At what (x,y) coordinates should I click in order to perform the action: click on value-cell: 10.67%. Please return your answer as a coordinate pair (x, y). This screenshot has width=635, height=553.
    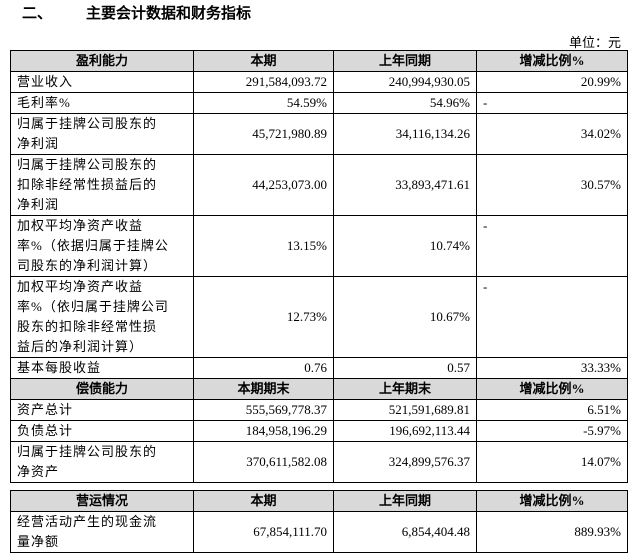
    Looking at the image, I should click on (405, 317).